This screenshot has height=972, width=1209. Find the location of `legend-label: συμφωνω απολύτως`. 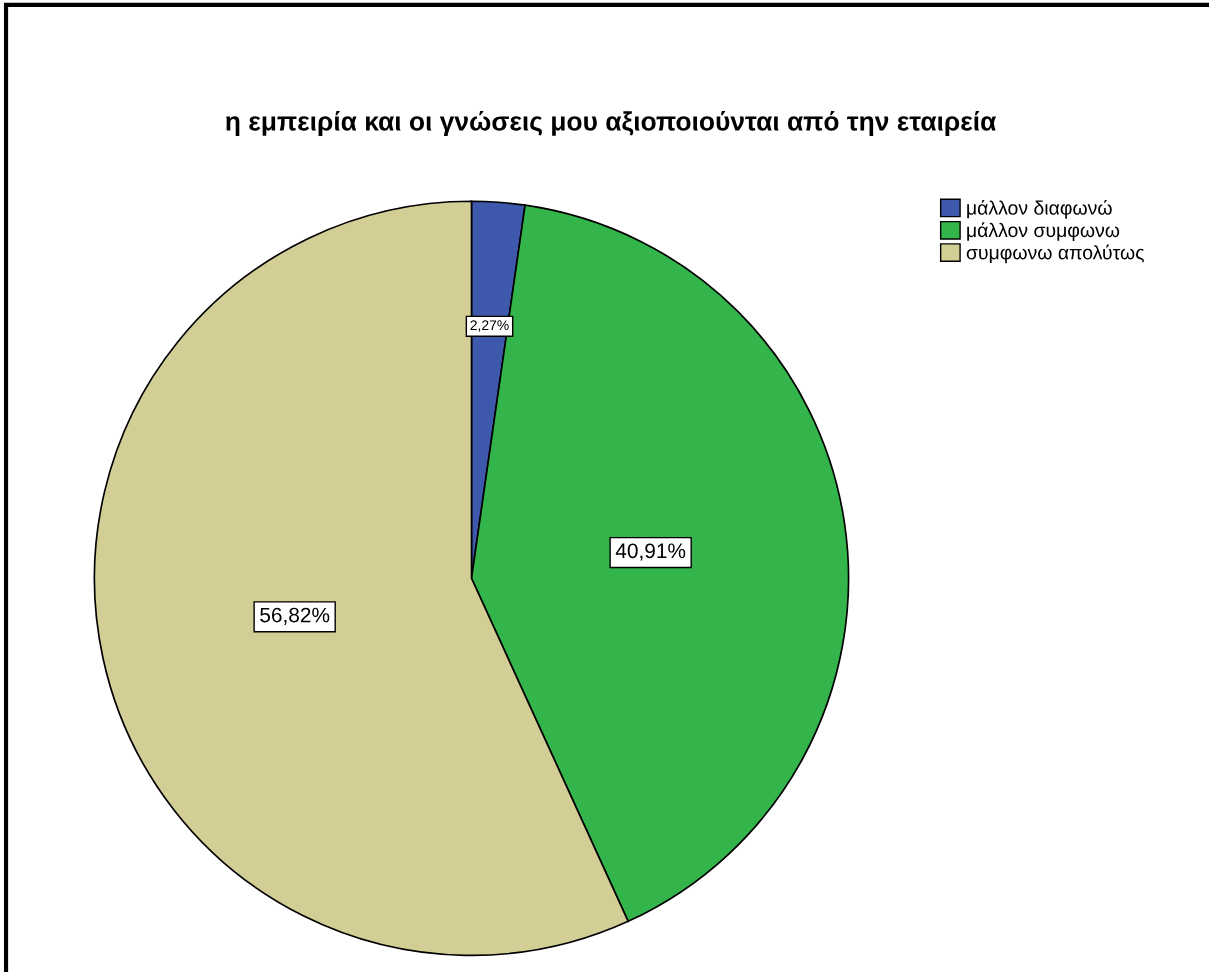

legend-label: συμφωνω απολύτως is located at coordinates (1055, 254).